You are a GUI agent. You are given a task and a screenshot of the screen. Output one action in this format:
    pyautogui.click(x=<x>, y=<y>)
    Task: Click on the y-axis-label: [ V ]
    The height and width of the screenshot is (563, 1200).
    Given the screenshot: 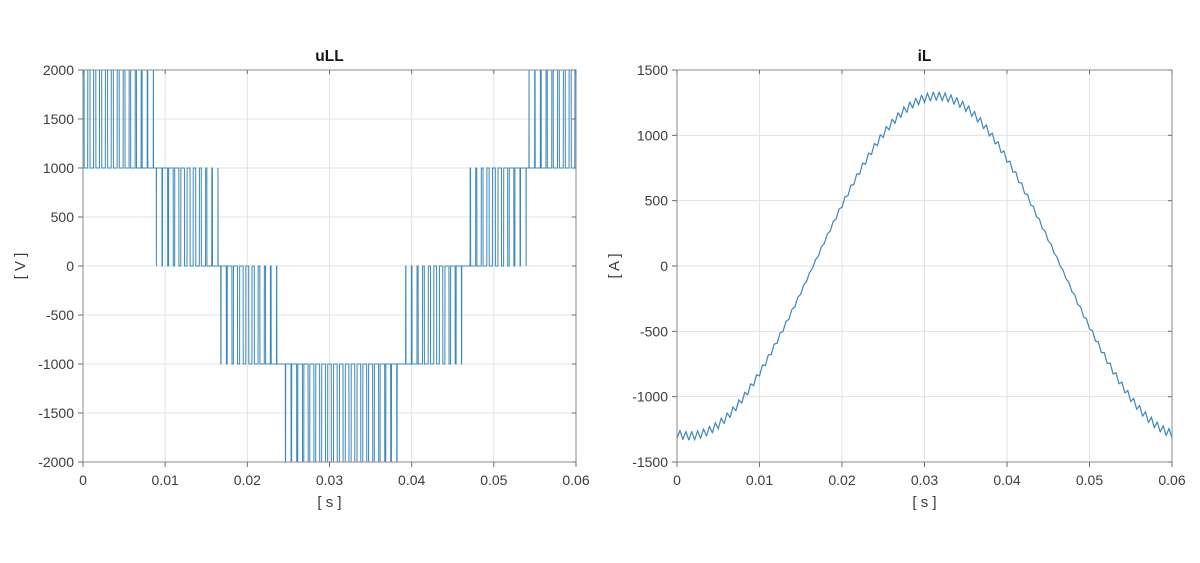 What is the action you would take?
    pyautogui.click(x=20, y=266)
    